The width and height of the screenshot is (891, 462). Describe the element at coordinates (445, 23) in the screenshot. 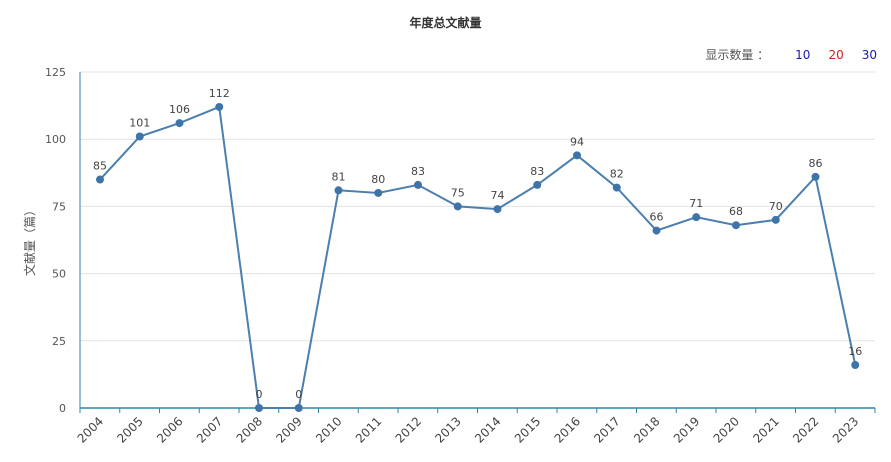

I see `chart-title: 年度总文献量` at that location.